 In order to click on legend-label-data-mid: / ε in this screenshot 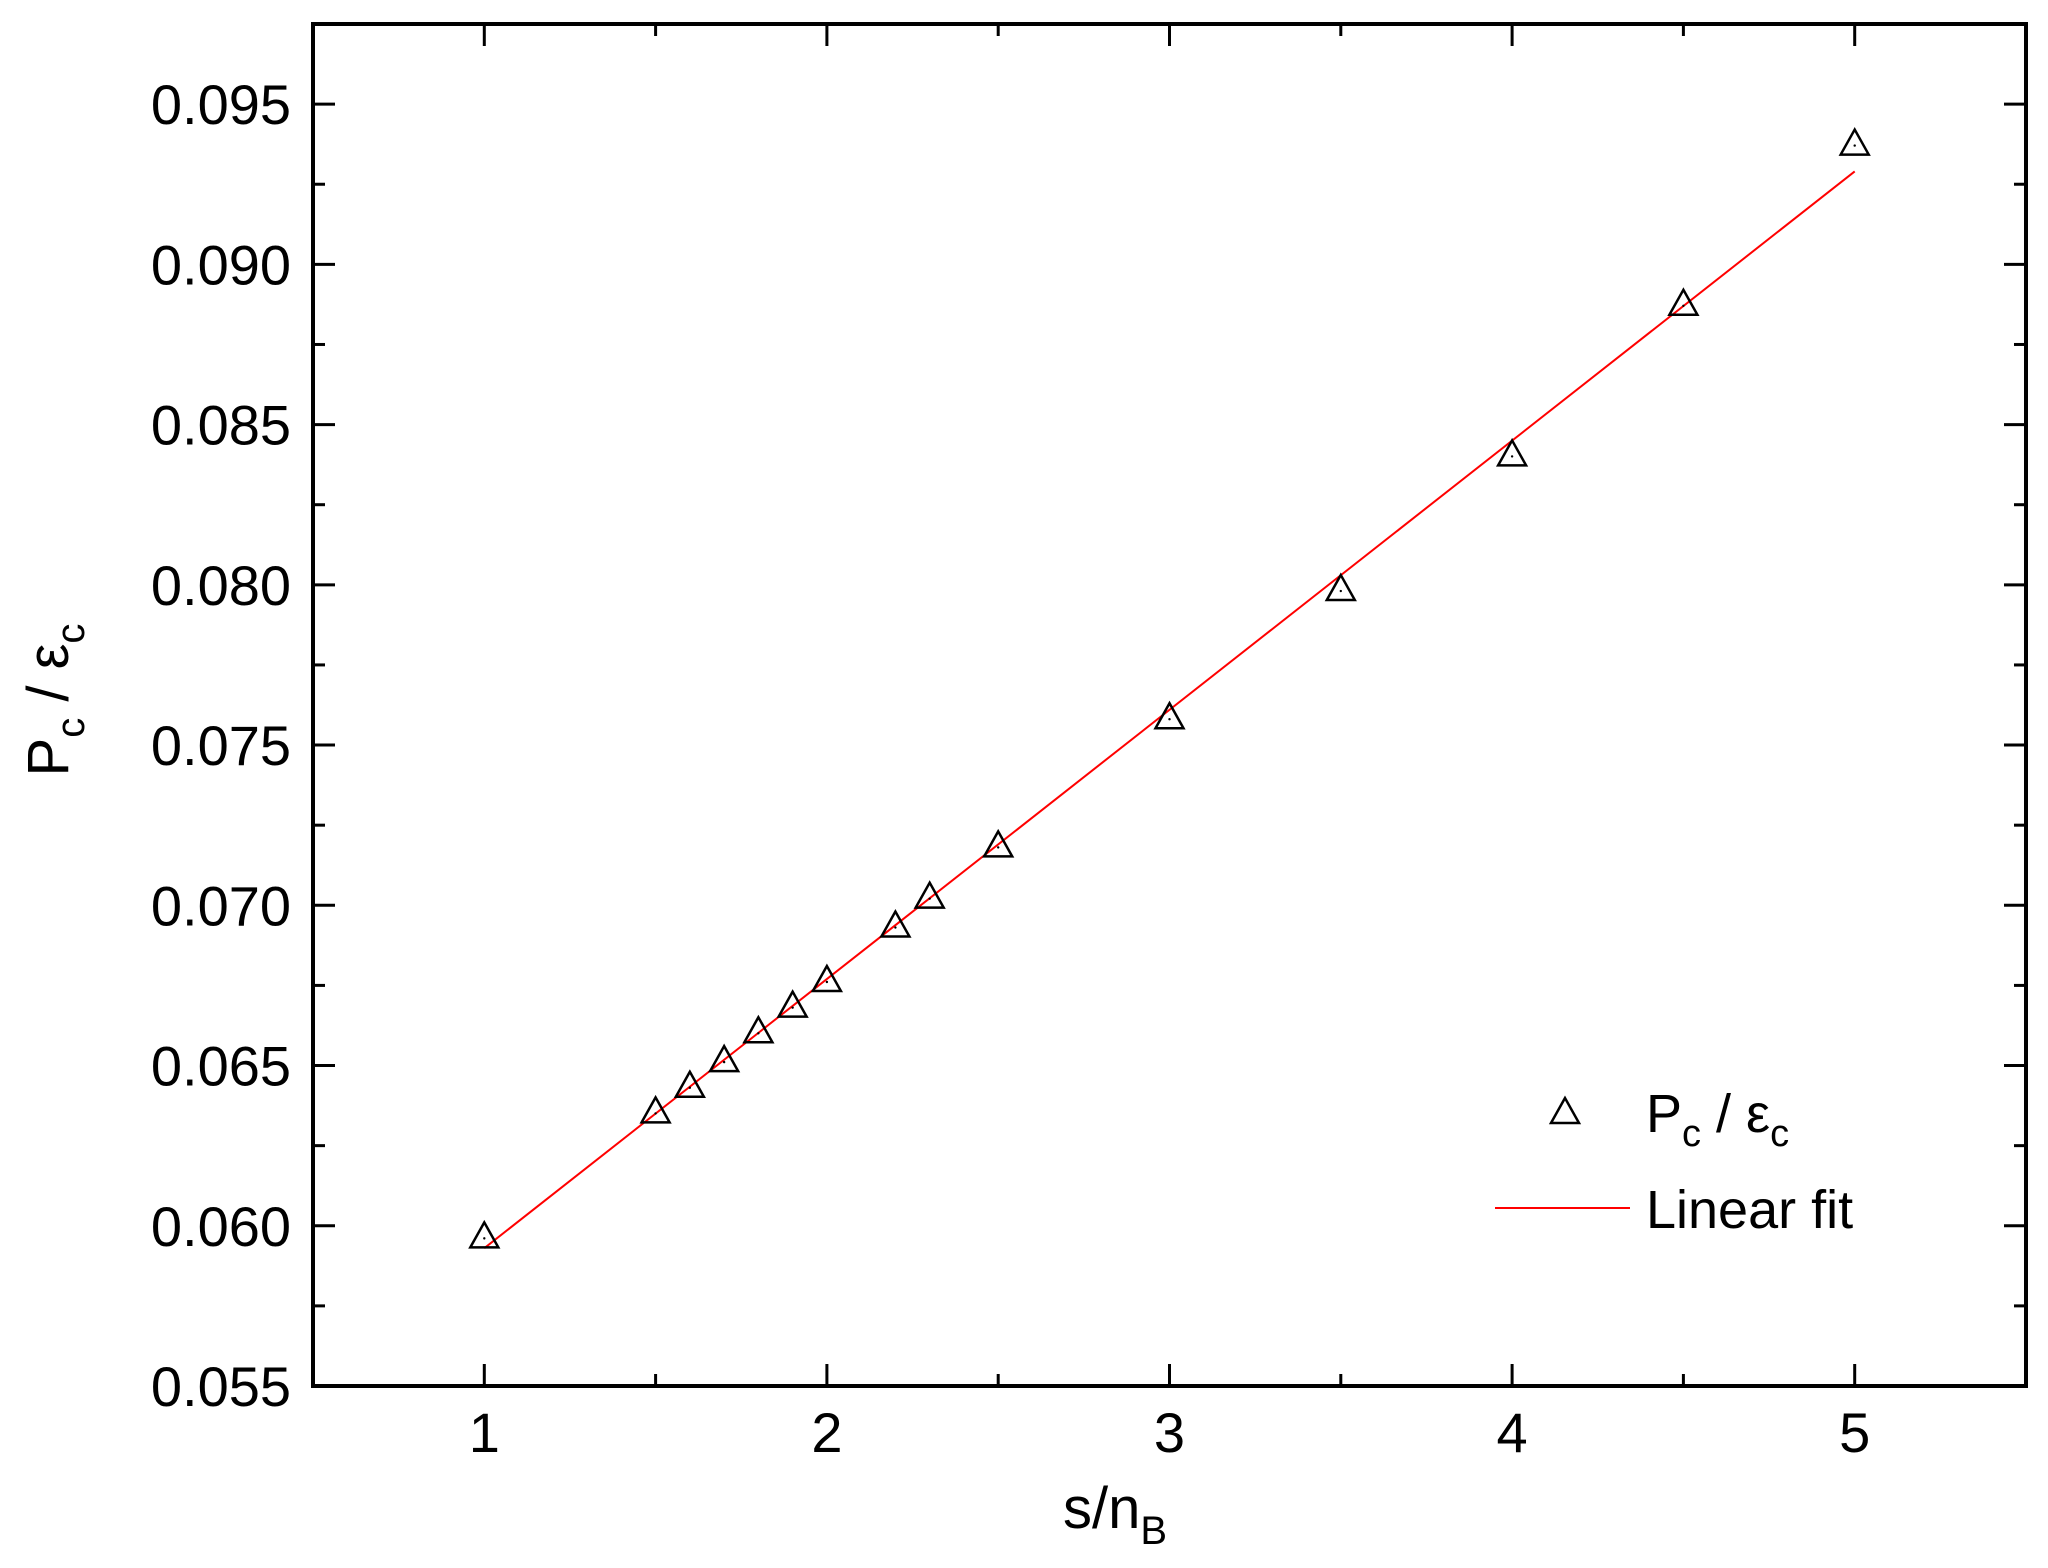, I will do `click(1735, 1114)`.